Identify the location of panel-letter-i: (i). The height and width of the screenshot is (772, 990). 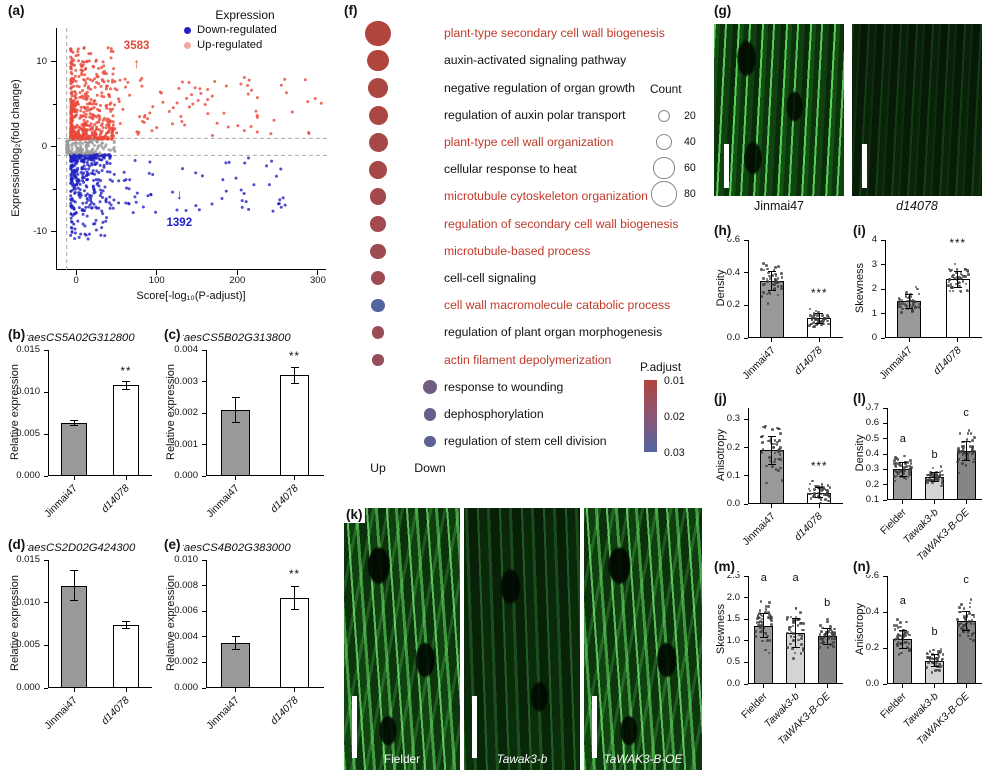
(859, 231).